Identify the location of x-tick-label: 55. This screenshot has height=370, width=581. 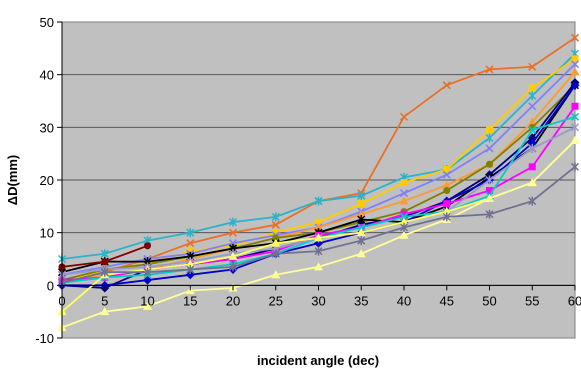
(532, 300).